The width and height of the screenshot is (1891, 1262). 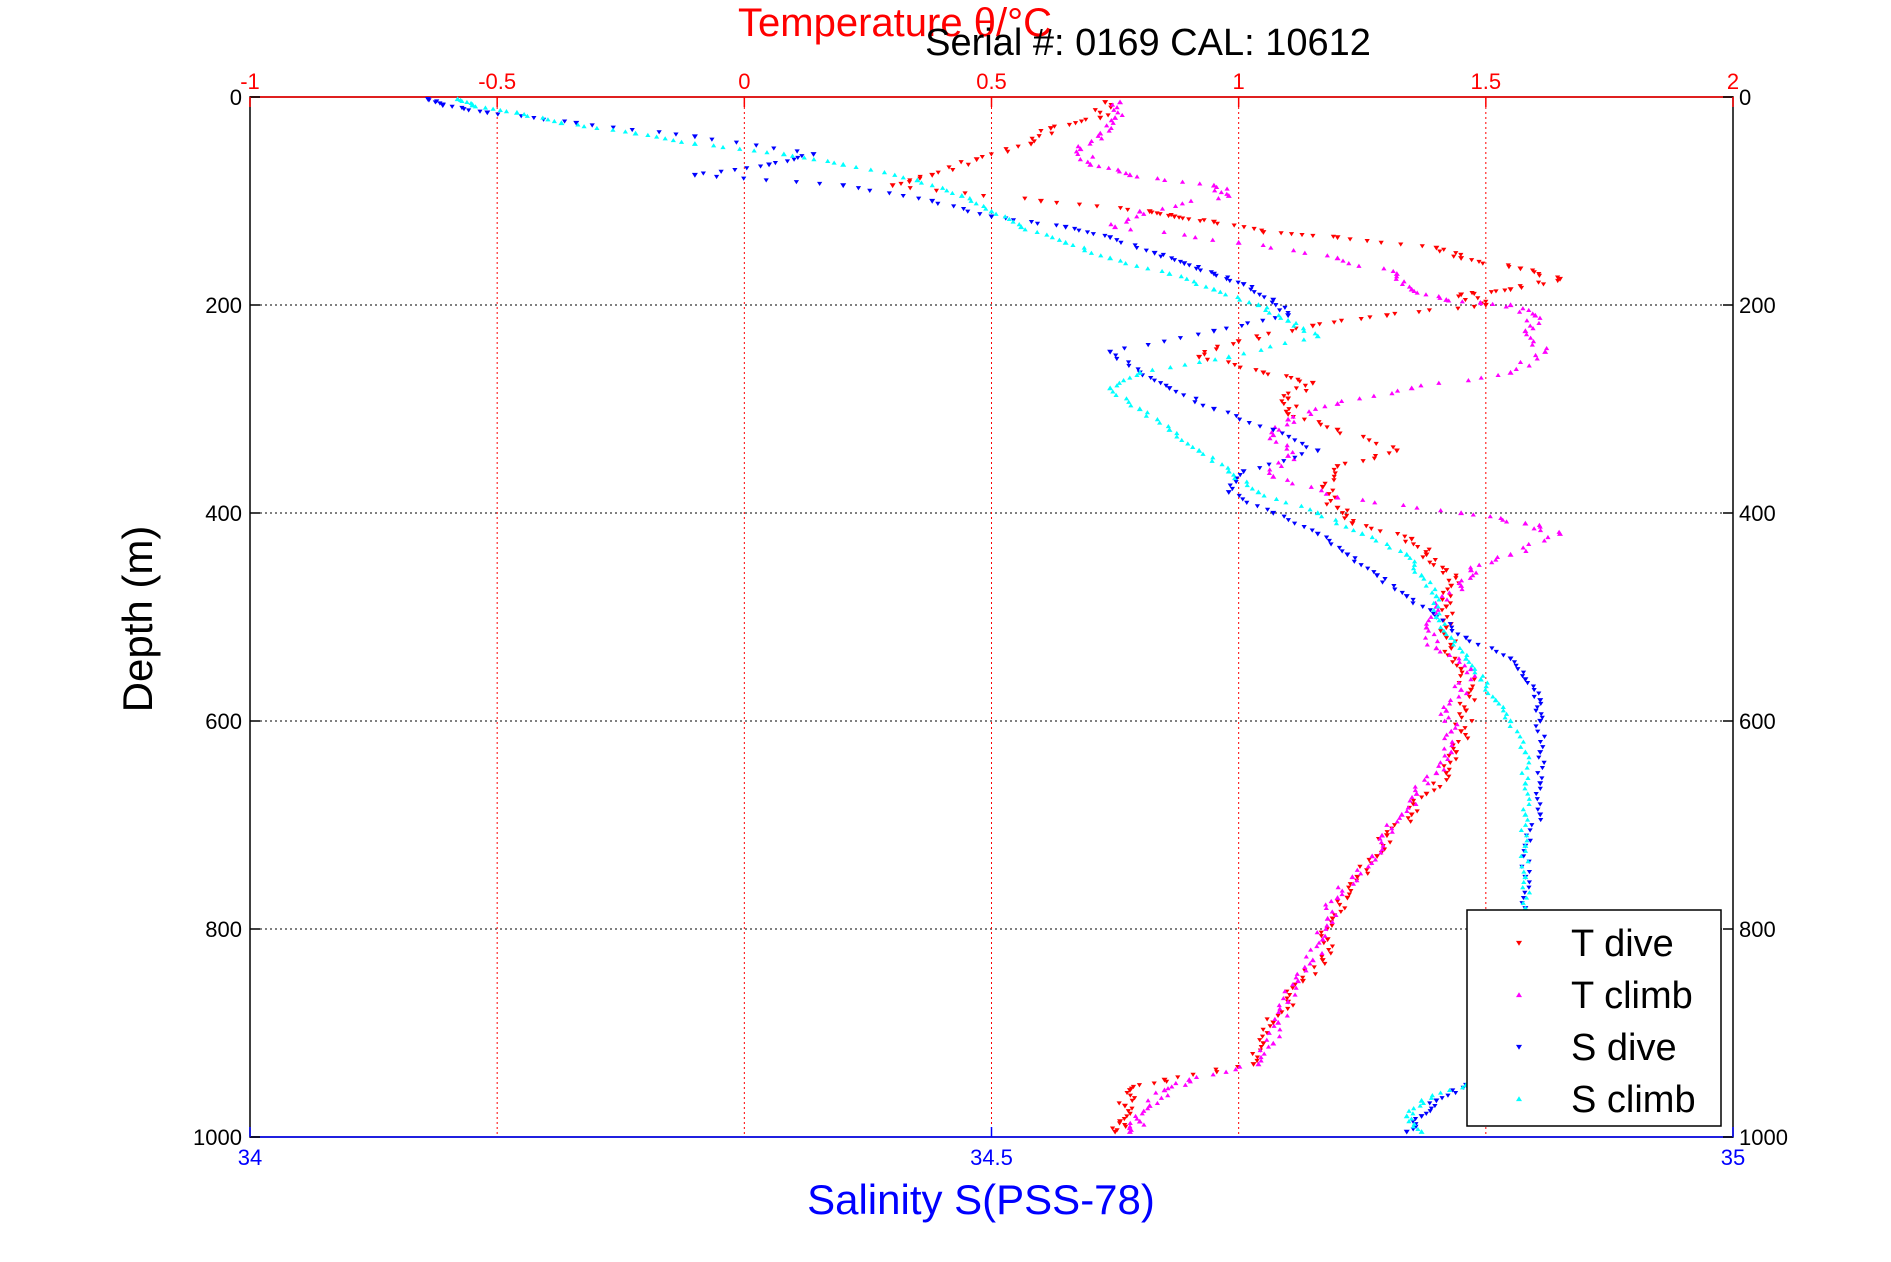 I want to click on x-top-tick-label: 2, so click(x=1733, y=81).